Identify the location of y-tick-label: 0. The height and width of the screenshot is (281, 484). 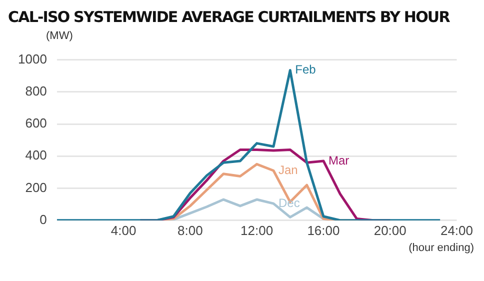
(43, 219).